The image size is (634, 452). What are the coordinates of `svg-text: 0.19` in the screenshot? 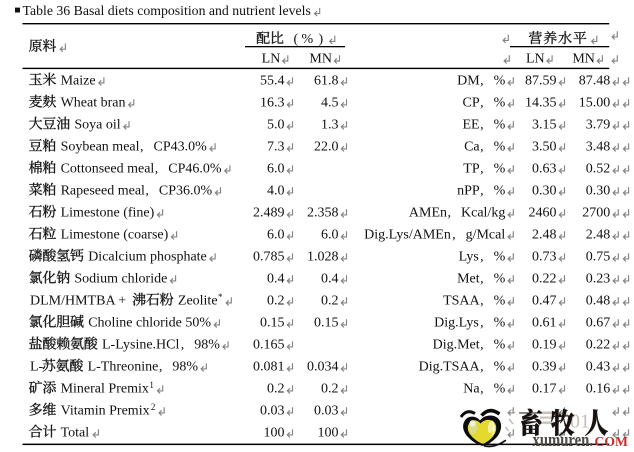 It's located at (544, 345).